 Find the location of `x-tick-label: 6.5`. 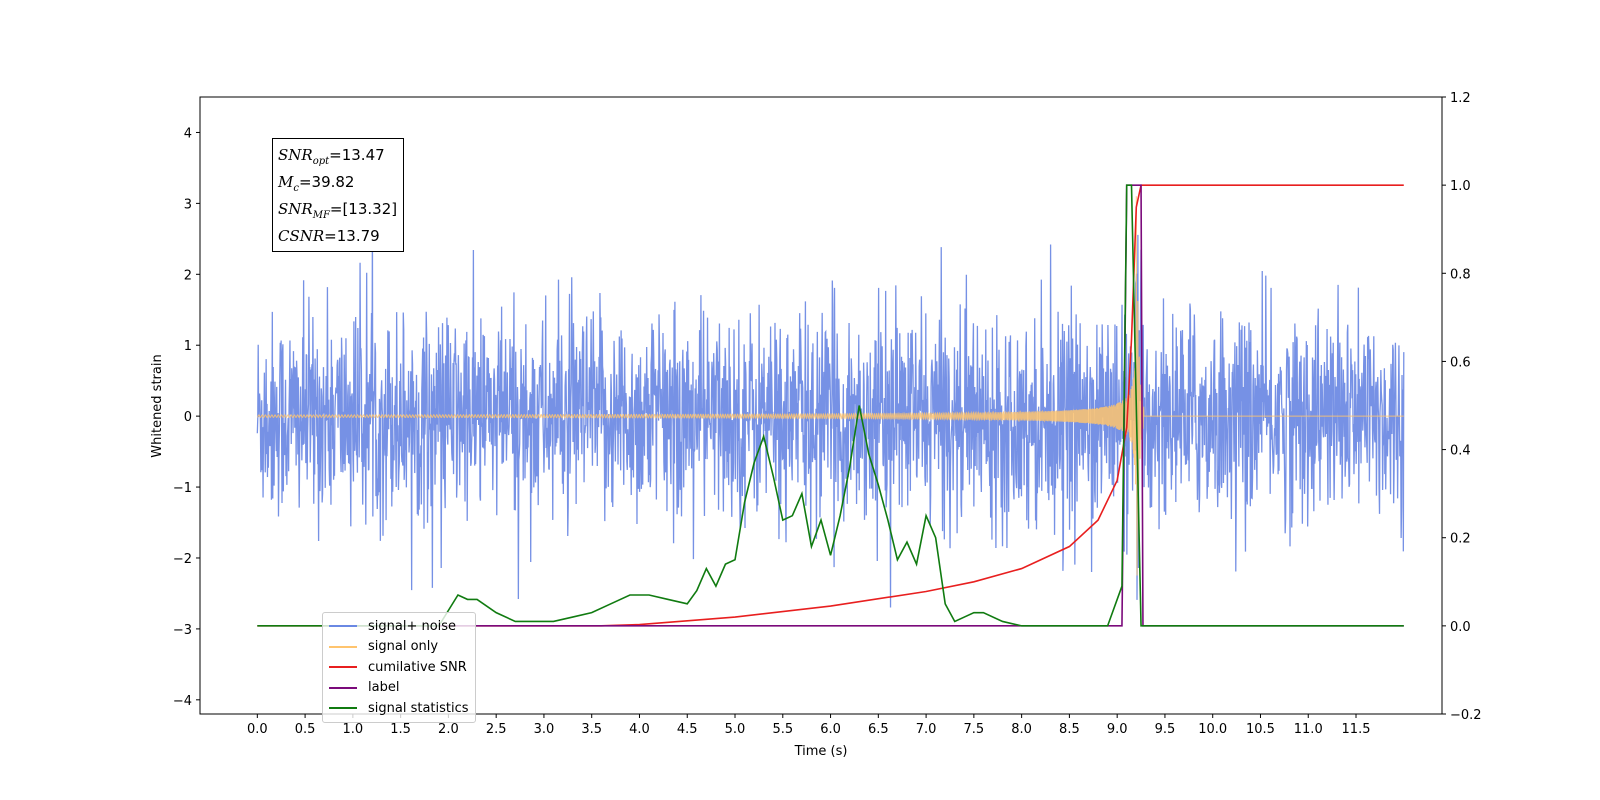

x-tick-label: 6.5 is located at coordinates (878, 729).